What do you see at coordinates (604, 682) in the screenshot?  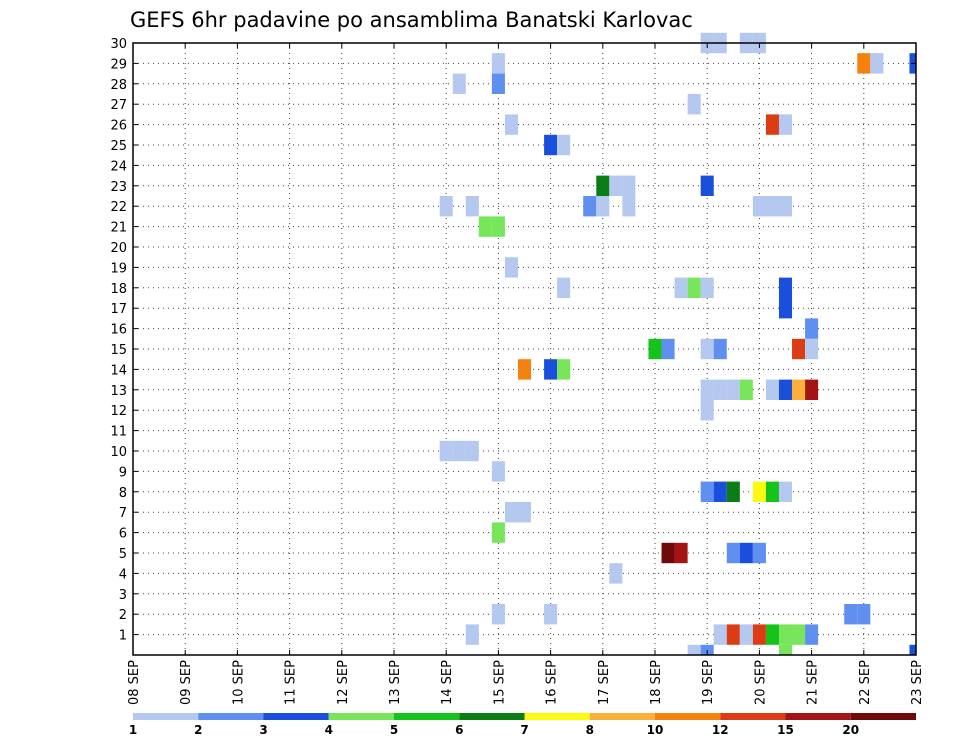 I see `x-tick-label: 17 SEP` at bounding box center [604, 682].